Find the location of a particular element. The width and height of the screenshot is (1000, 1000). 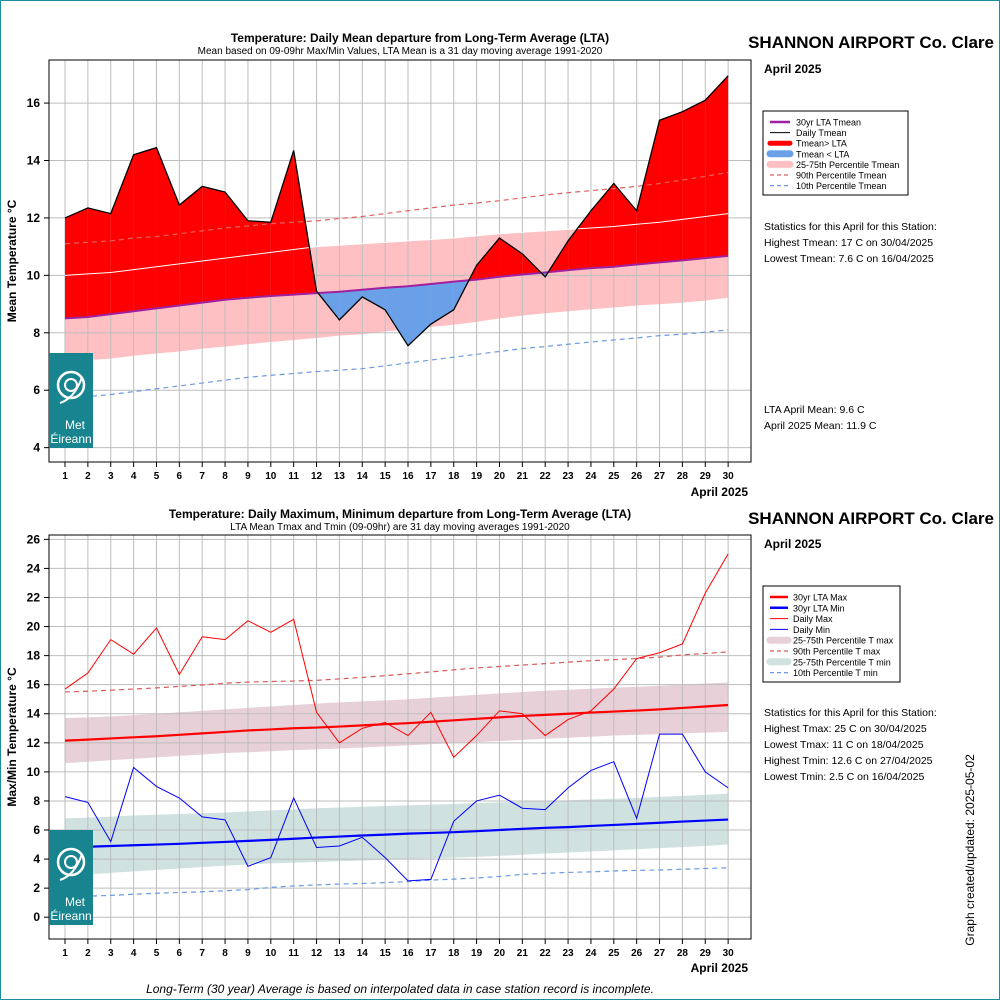

x-tick-label: 5 is located at coordinates (157, 953).